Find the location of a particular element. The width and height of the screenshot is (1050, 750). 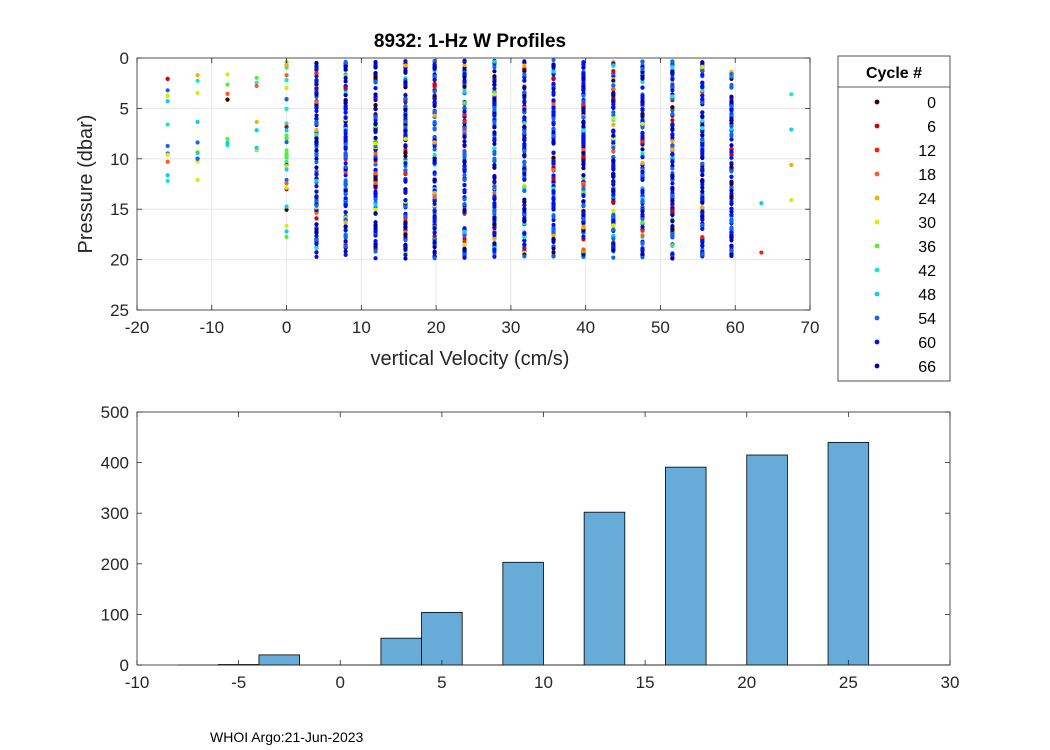

histogram-bar is located at coordinates (442, 638).